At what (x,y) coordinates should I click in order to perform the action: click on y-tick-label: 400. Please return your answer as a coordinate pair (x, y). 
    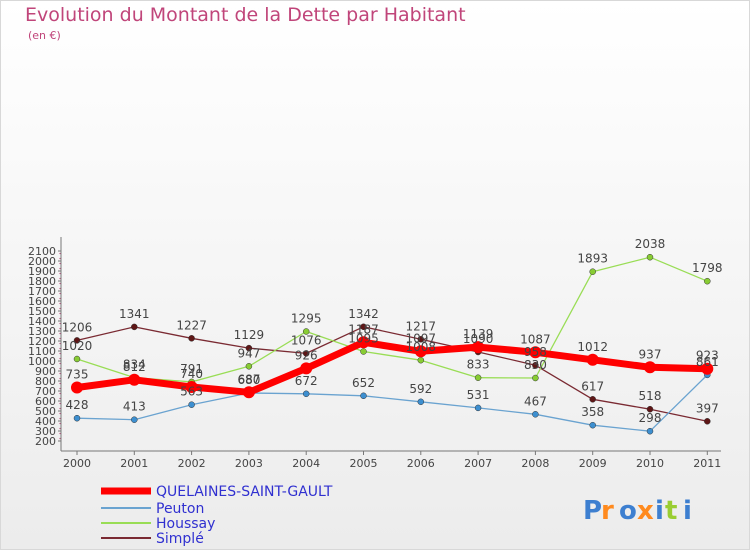
    Looking at the image, I should click on (45, 421).